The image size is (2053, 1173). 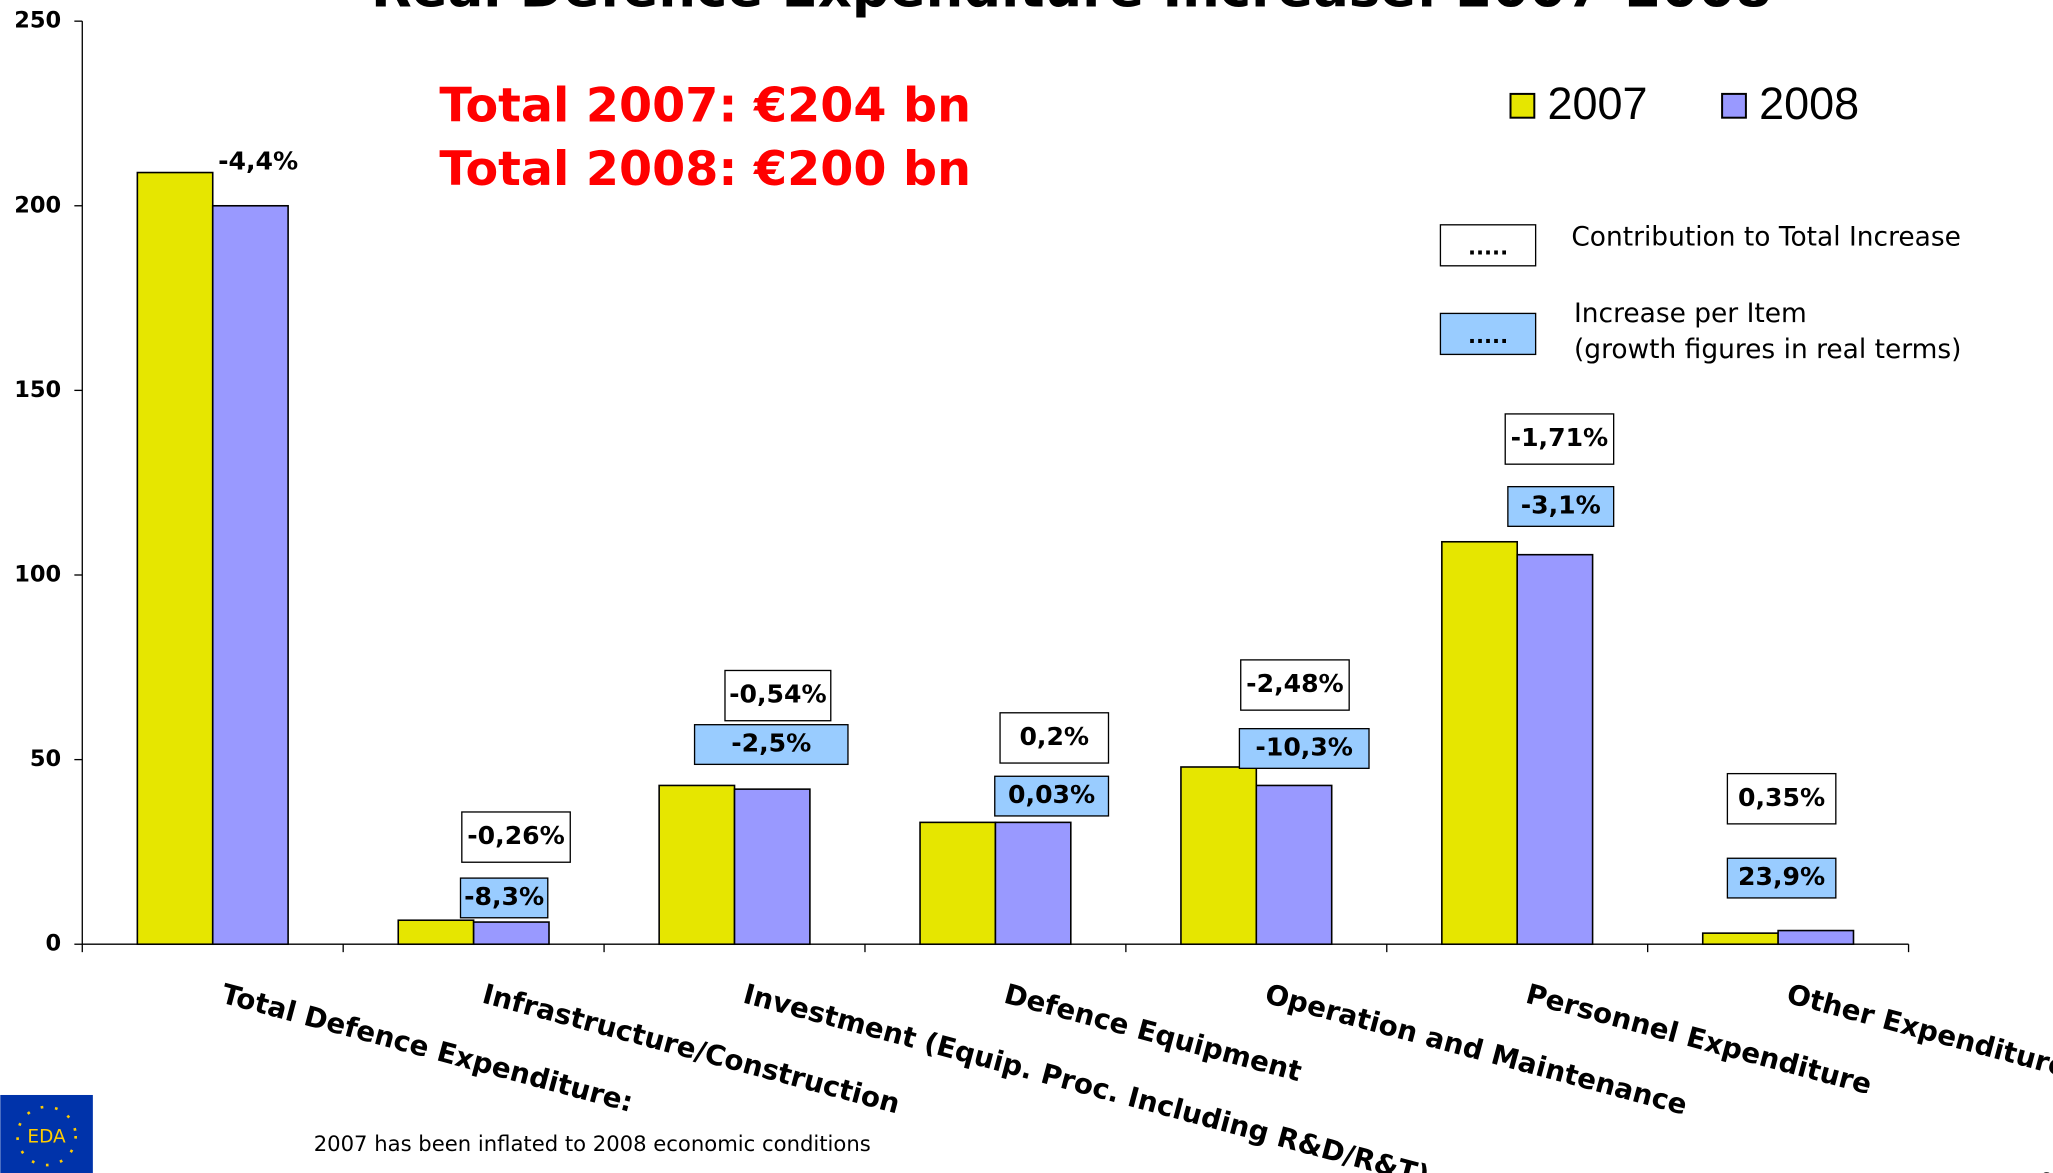 I want to click on contribution-label: -4,4%, so click(x=258, y=161).